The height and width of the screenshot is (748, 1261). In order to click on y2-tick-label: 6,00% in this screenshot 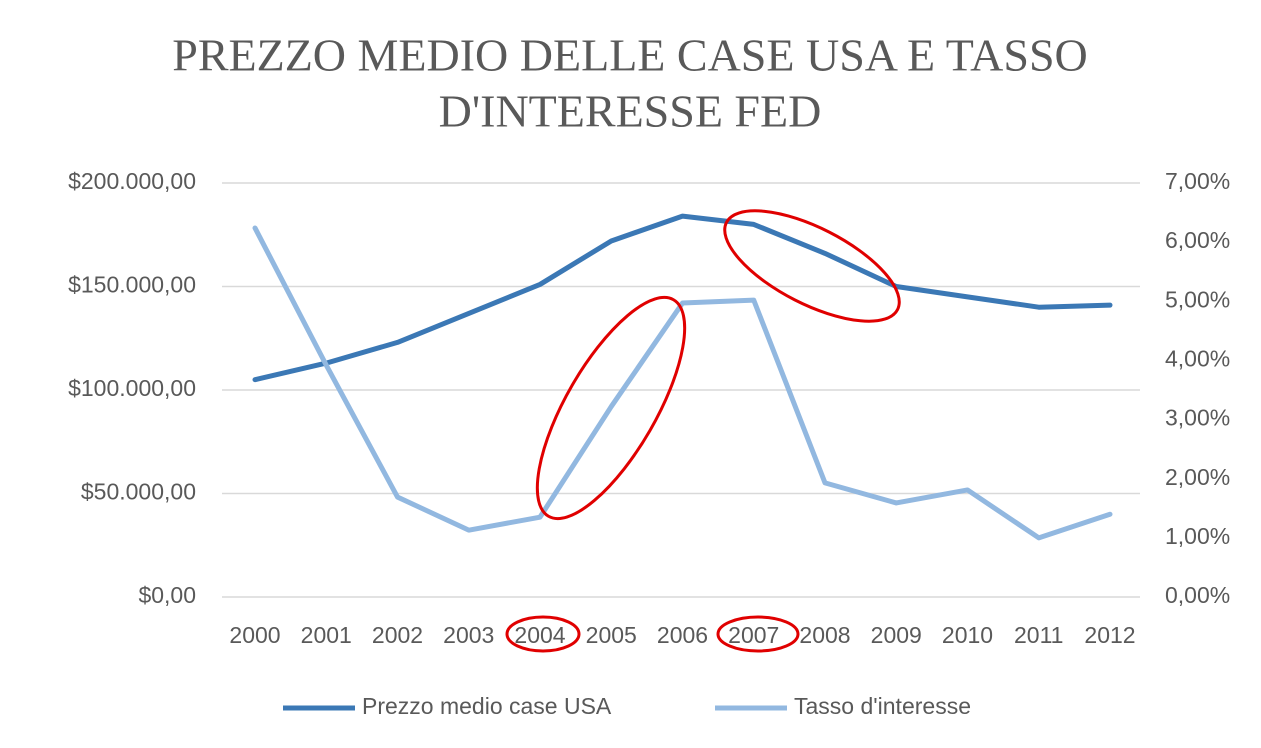, I will do `click(1197, 240)`.